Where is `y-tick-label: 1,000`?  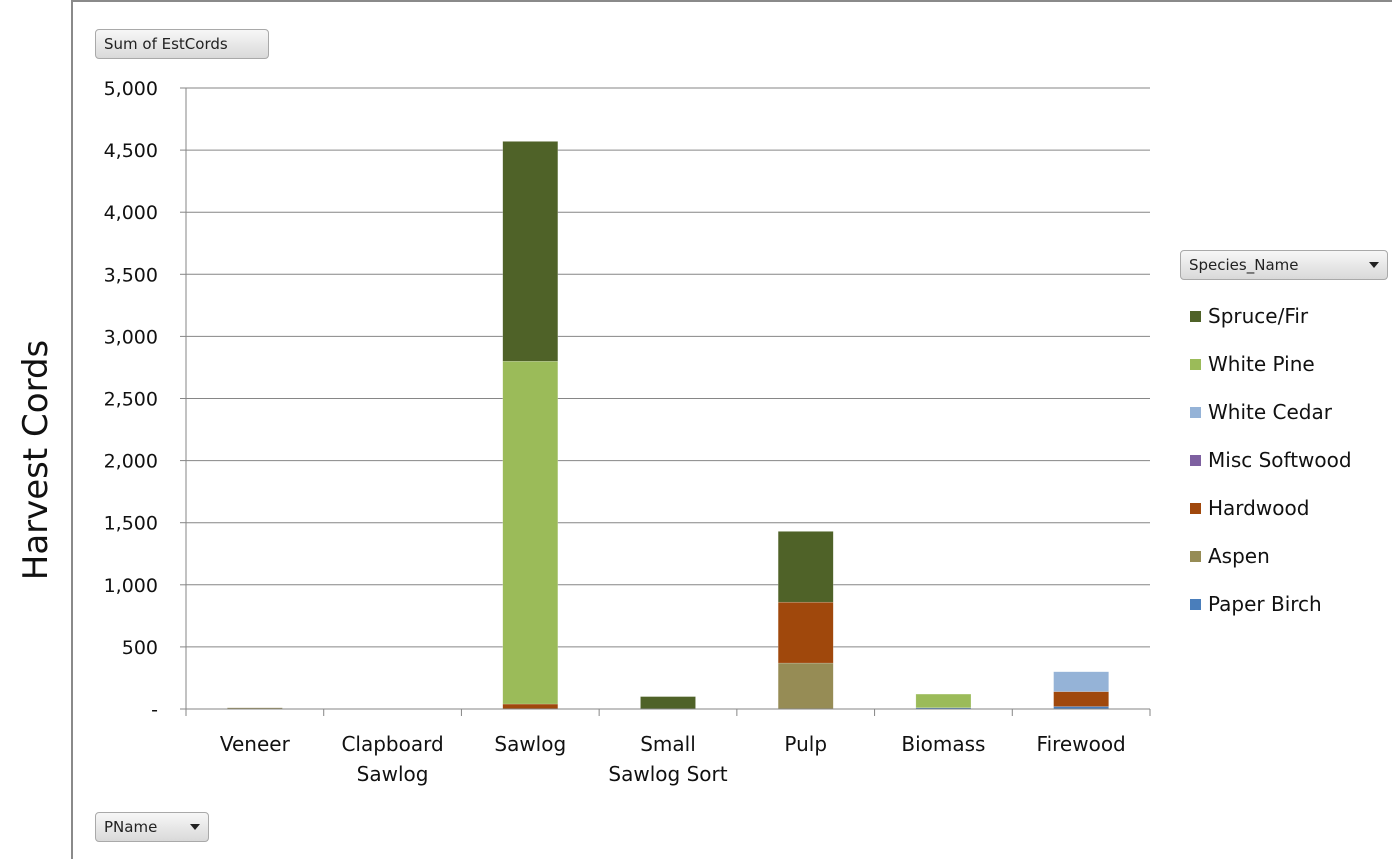
y-tick-label: 1,000 is located at coordinates (131, 586).